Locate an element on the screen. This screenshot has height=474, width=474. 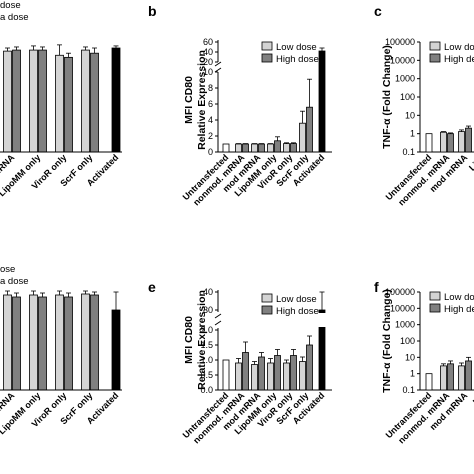
d-legend-label-low: ose is located at coordinates (7, 269).